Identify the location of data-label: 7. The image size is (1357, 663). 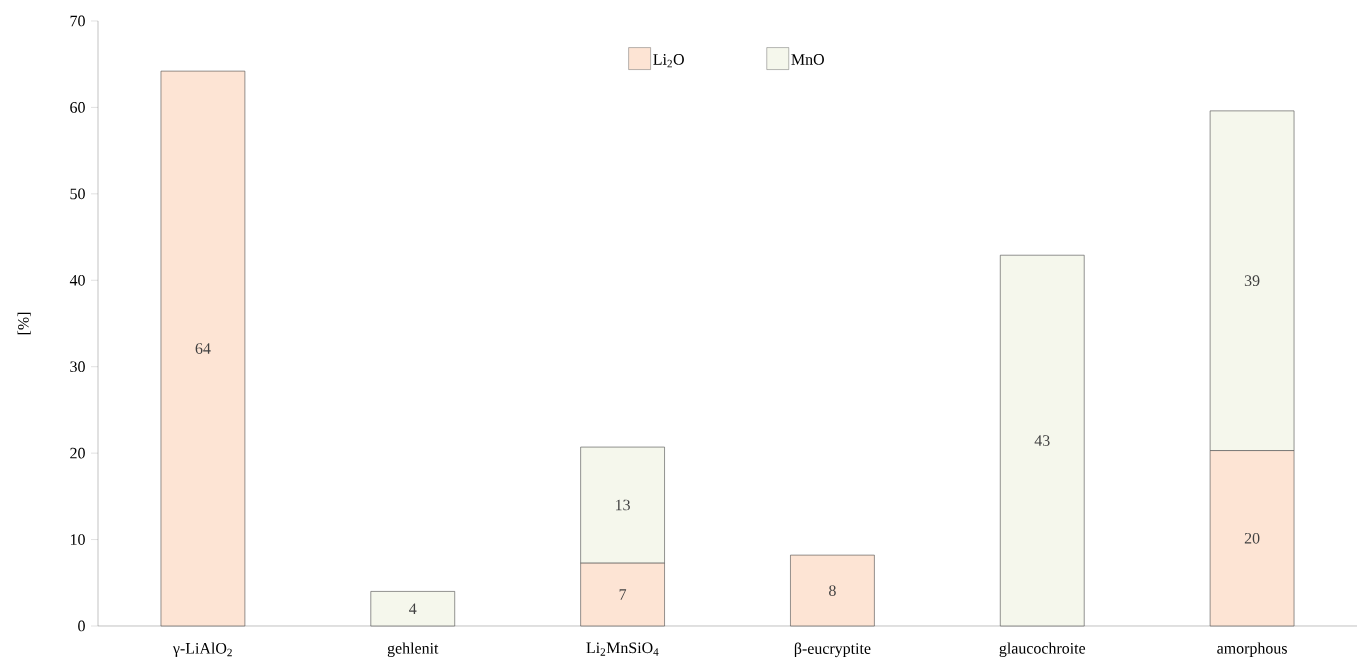
(623, 594).